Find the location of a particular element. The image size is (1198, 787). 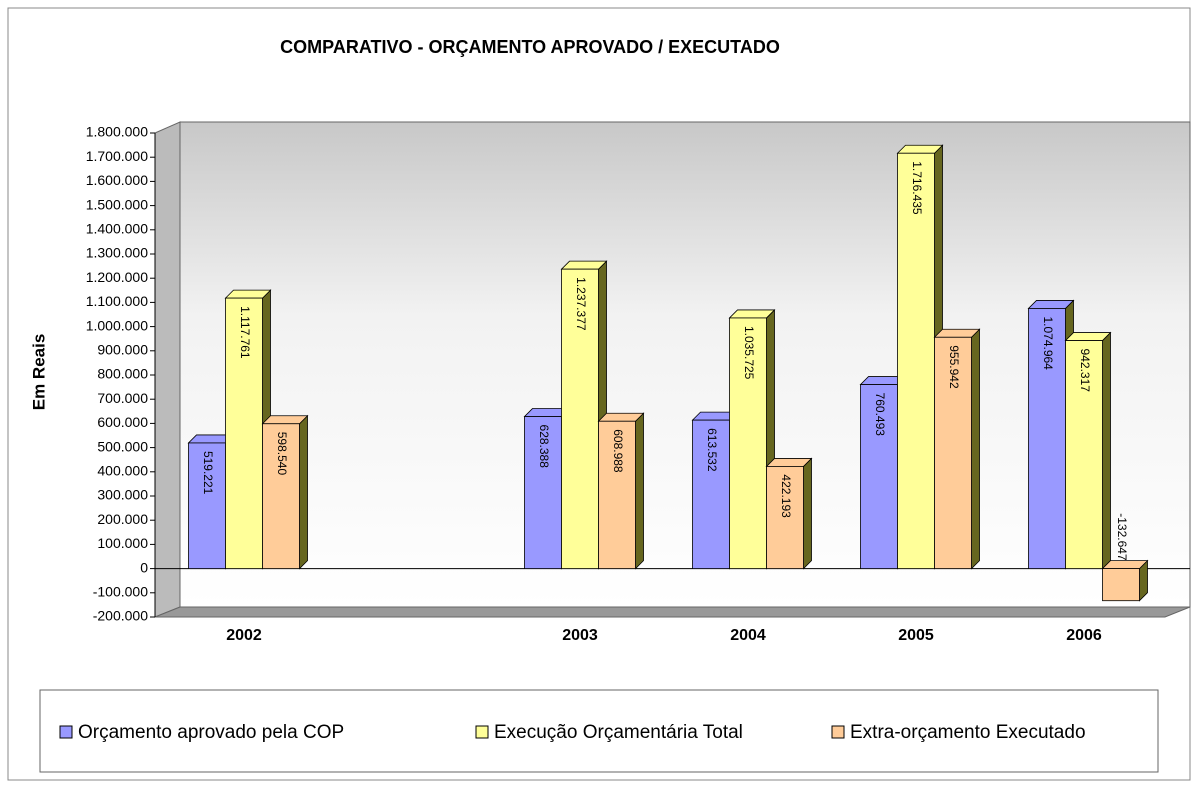

value-label: 942.317 is located at coordinates (1085, 371).